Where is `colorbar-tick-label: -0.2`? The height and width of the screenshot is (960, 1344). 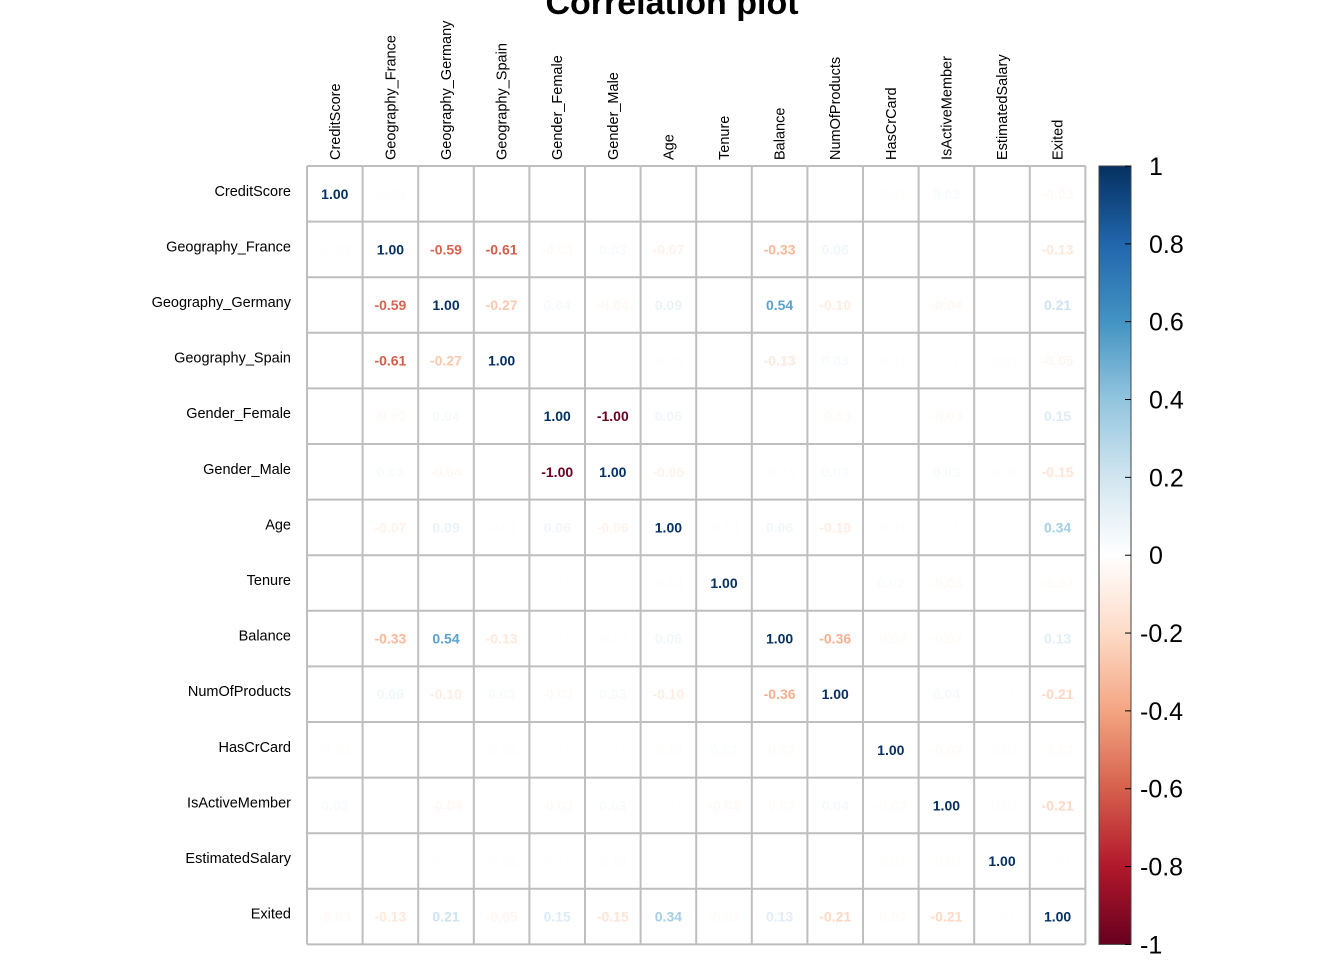 colorbar-tick-label: -0.2 is located at coordinates (1161, 634).